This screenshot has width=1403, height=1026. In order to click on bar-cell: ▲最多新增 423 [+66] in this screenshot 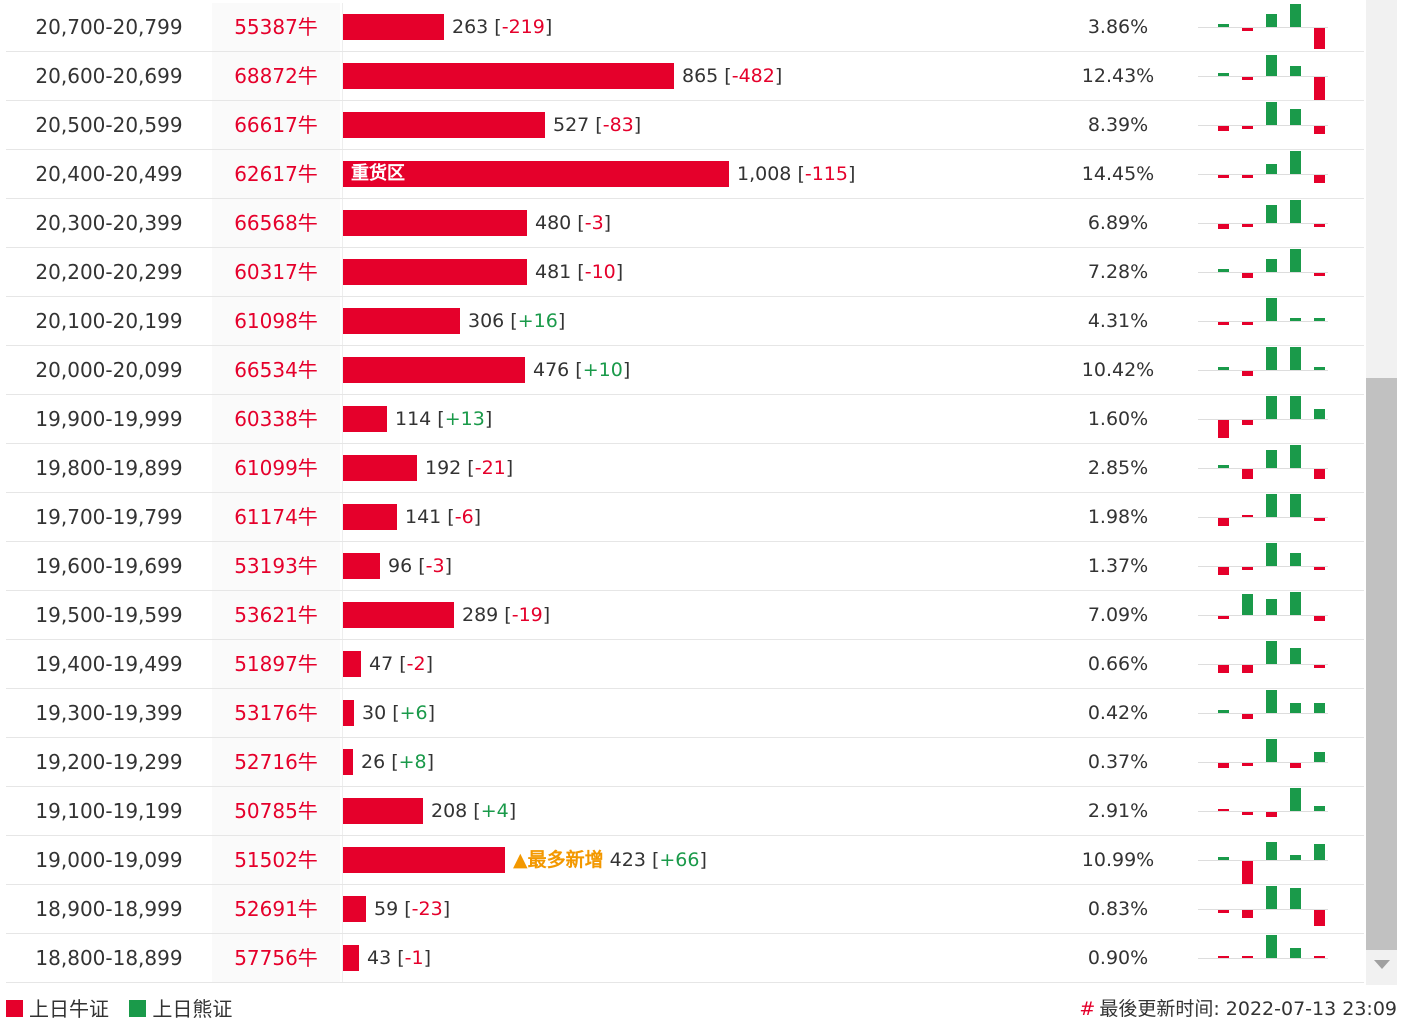, I will do `click(712, 860)`.